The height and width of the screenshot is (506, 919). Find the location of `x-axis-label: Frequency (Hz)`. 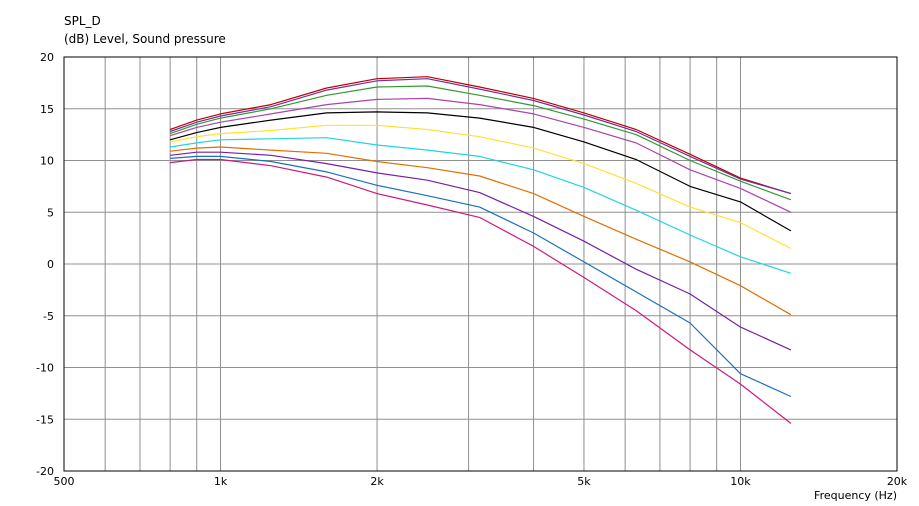

x-axis-label: Frequency (Hz) is located at coordinates (855, 495).